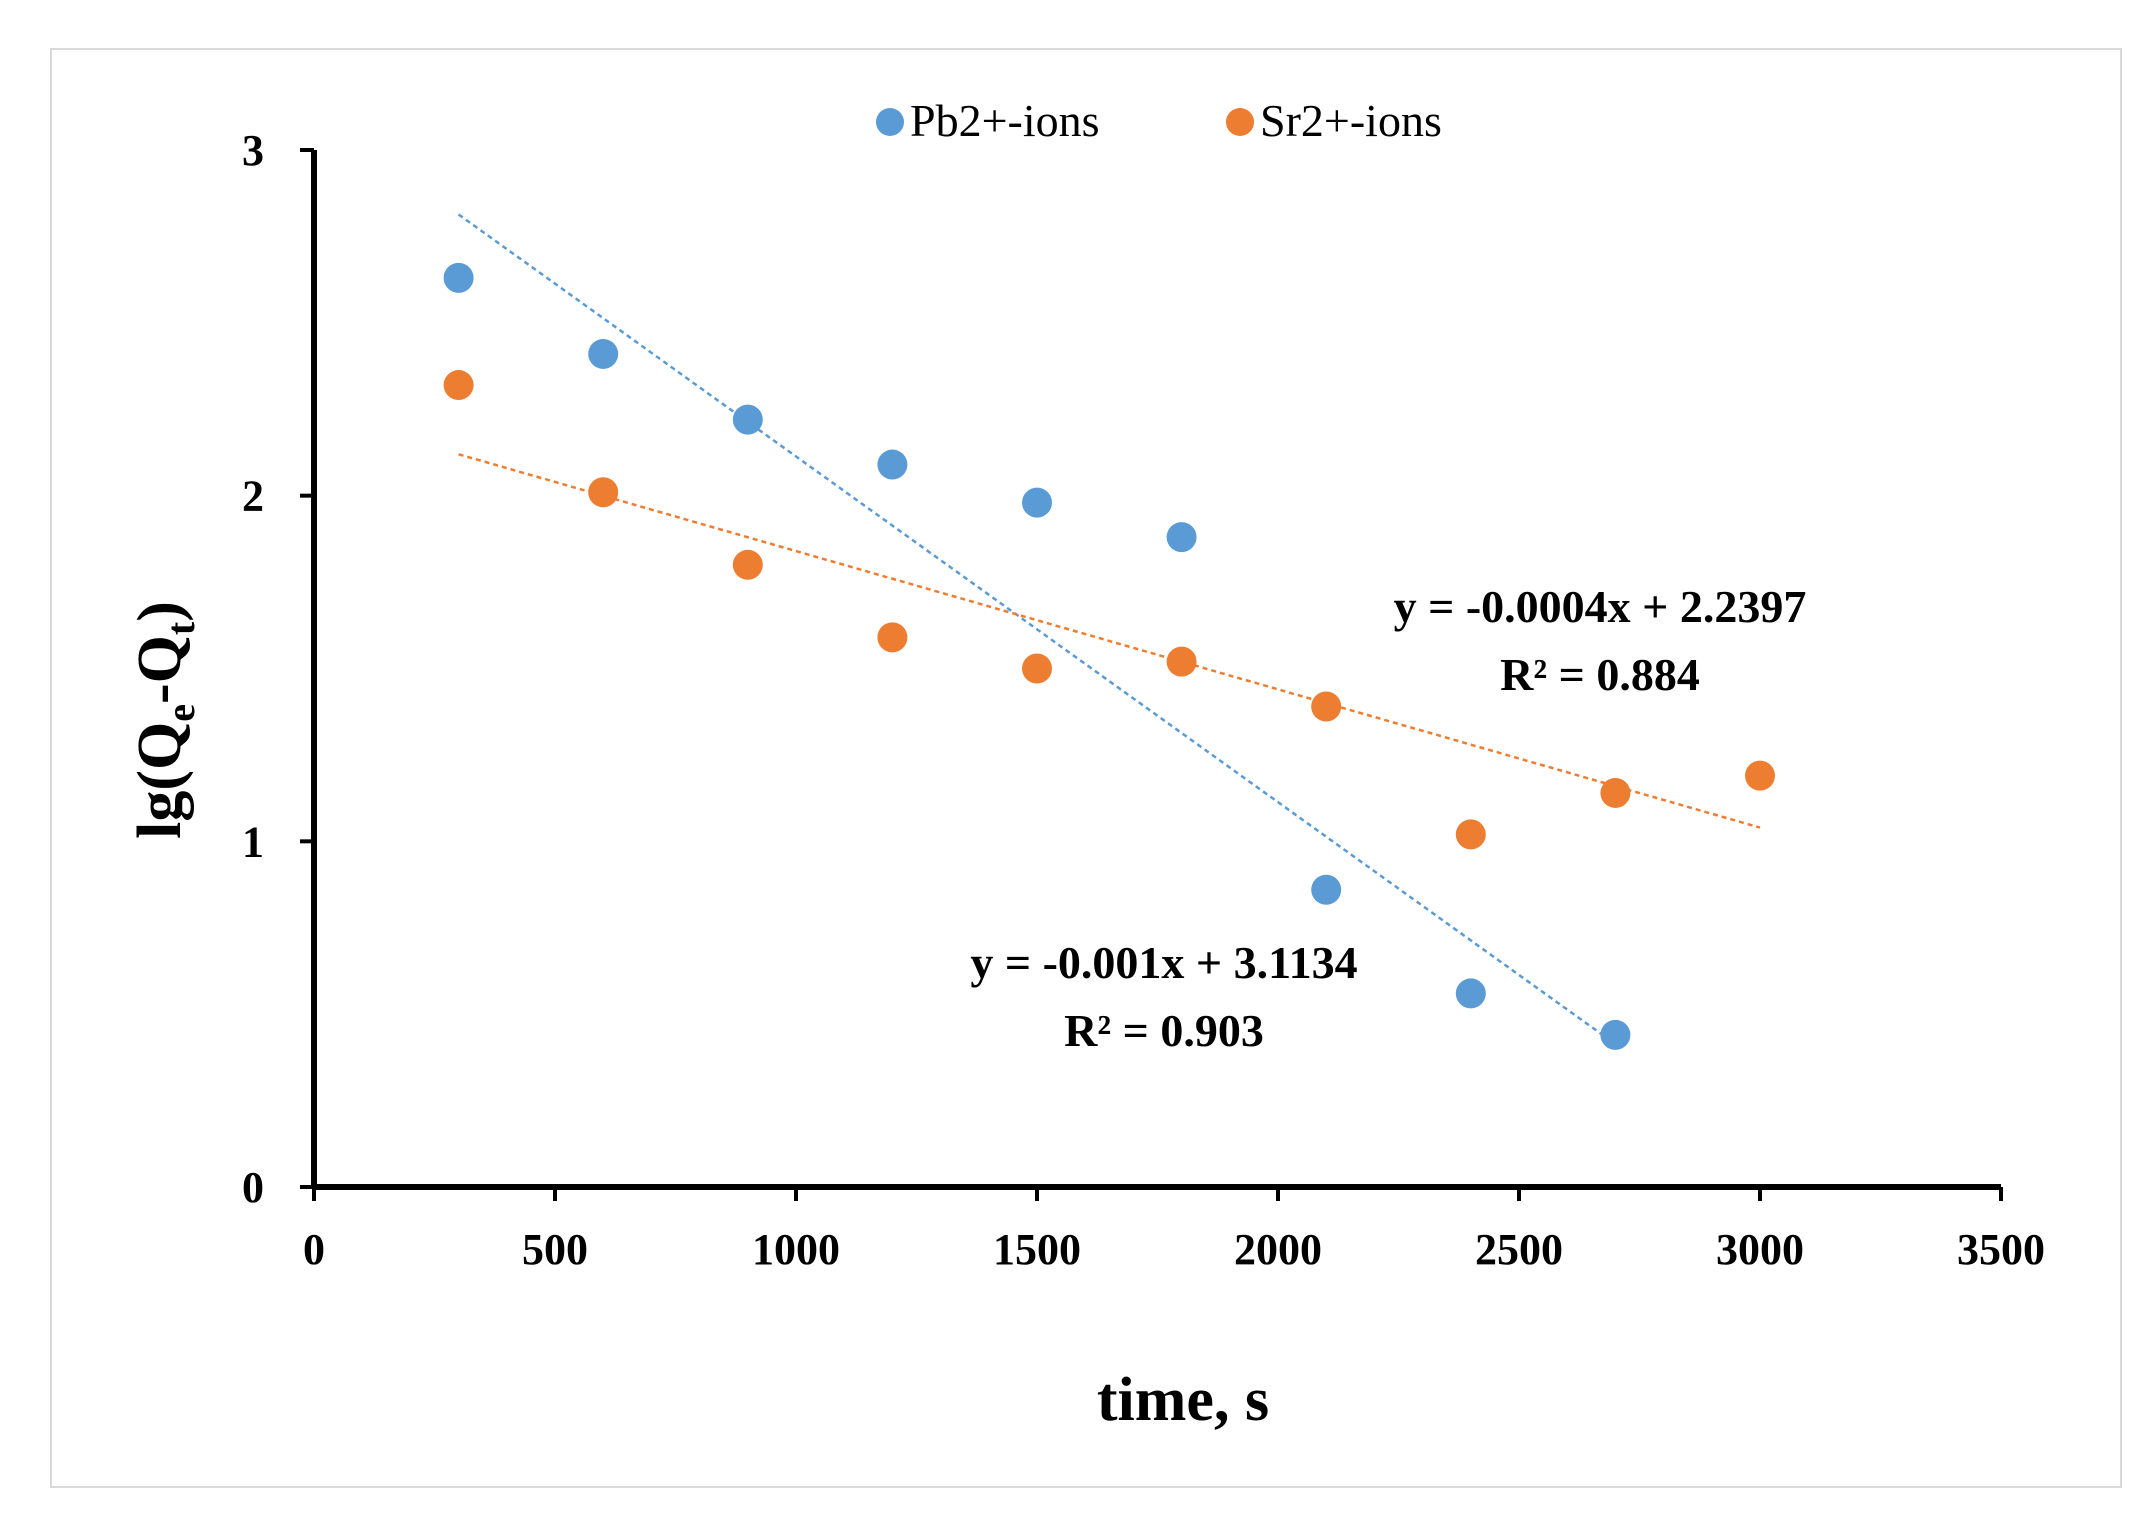 This screenshot has width=2142, height=1516. What do you see at coordinates (1351, 120) in the screenshot?
I see `legend-label-sr: Sr2+-ions` at bounding box center [1351, 120].